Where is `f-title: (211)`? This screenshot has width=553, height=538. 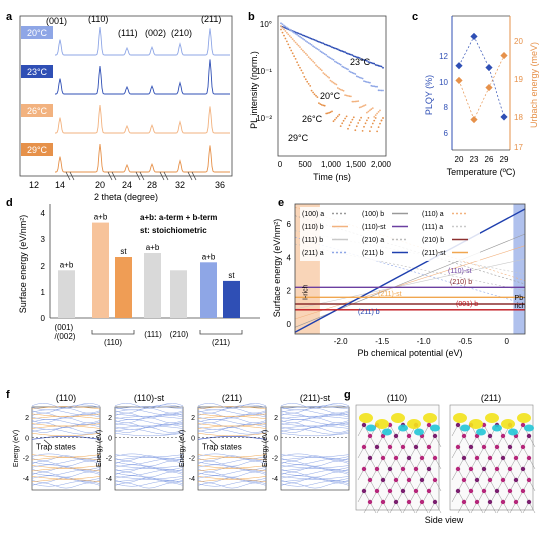
f-title: (211) is located at coordinates (232, 398).